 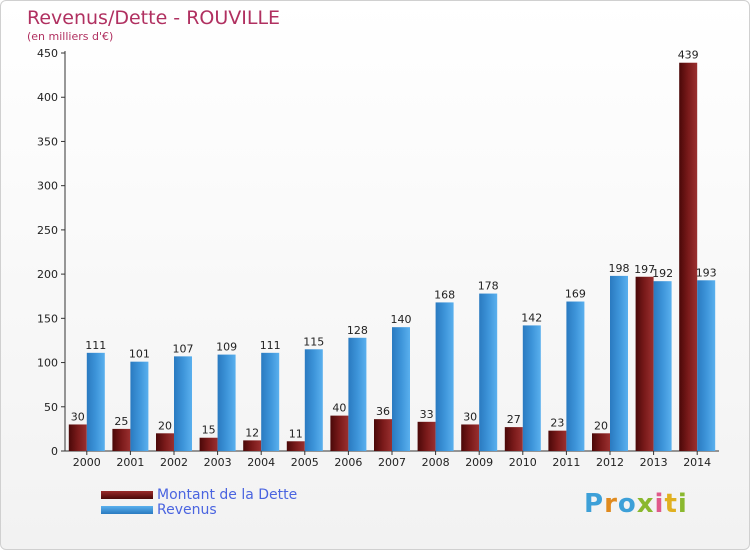 I want to click on y-tick-label-150: 150, so click(x=47, y=318).